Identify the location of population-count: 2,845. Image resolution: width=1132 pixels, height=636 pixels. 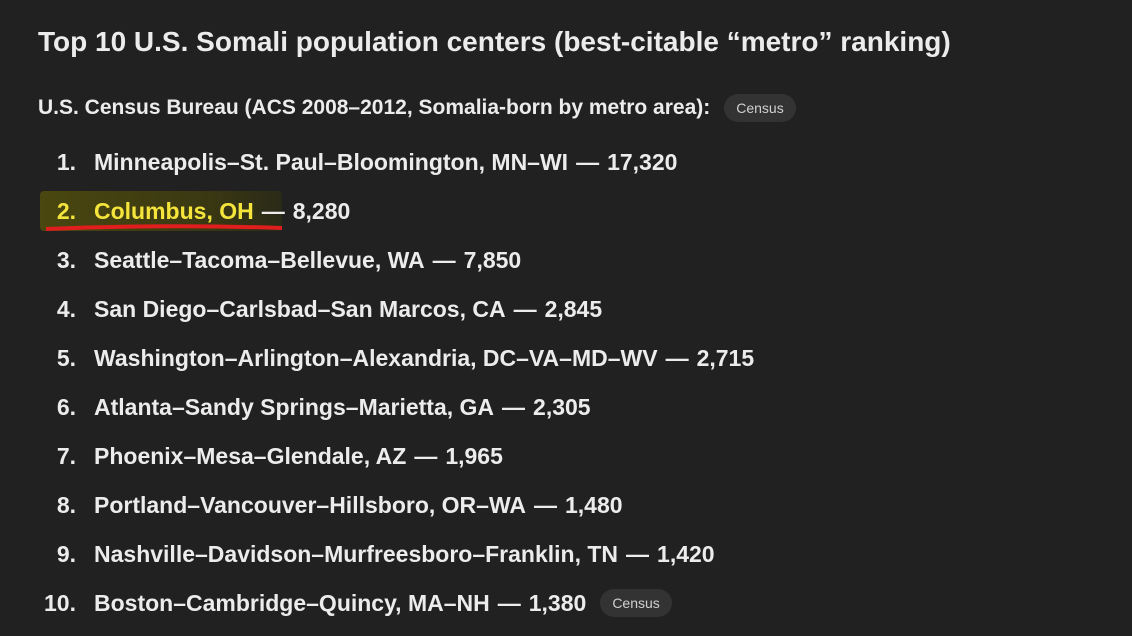
(573, 308).